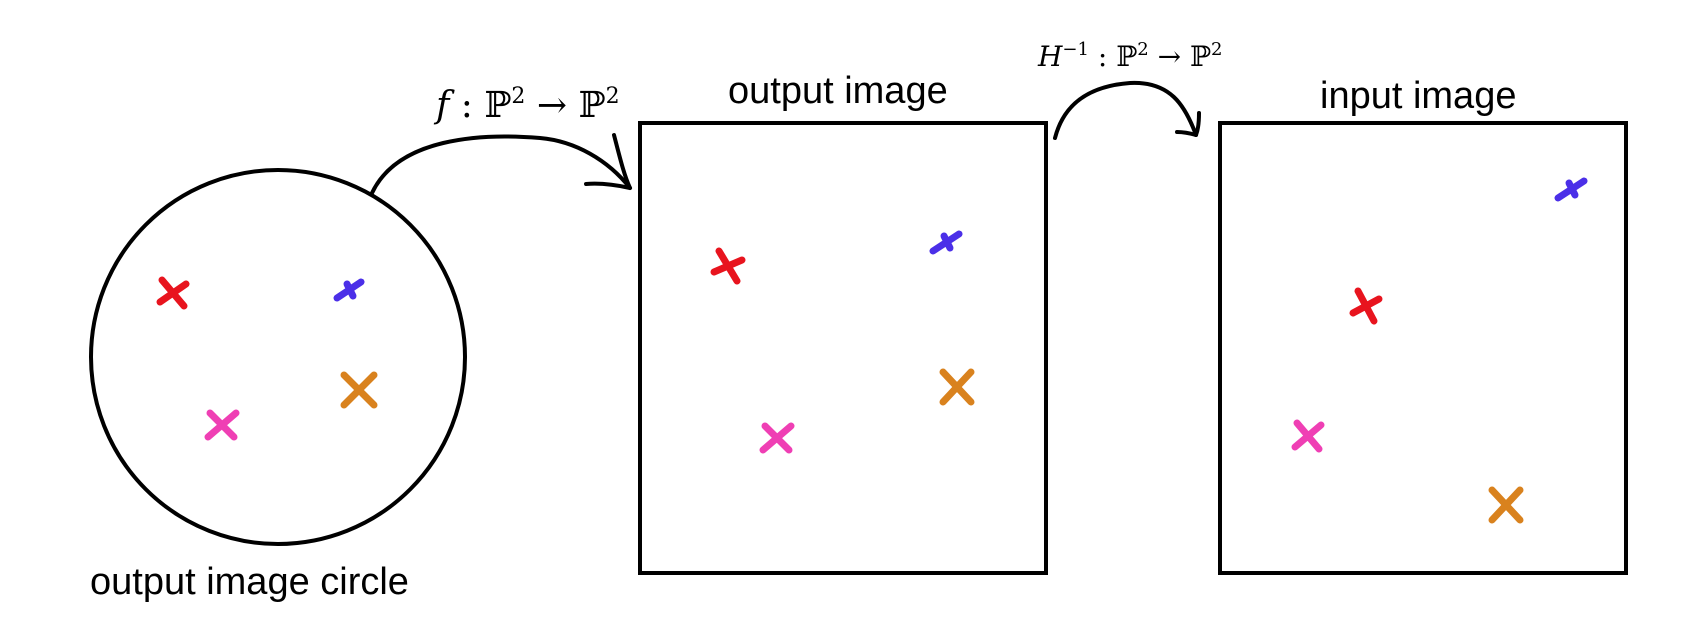  I want to click on inverse-map-arrow: H−1 : ℙ2 → ℙ2, so click(1130, 89).